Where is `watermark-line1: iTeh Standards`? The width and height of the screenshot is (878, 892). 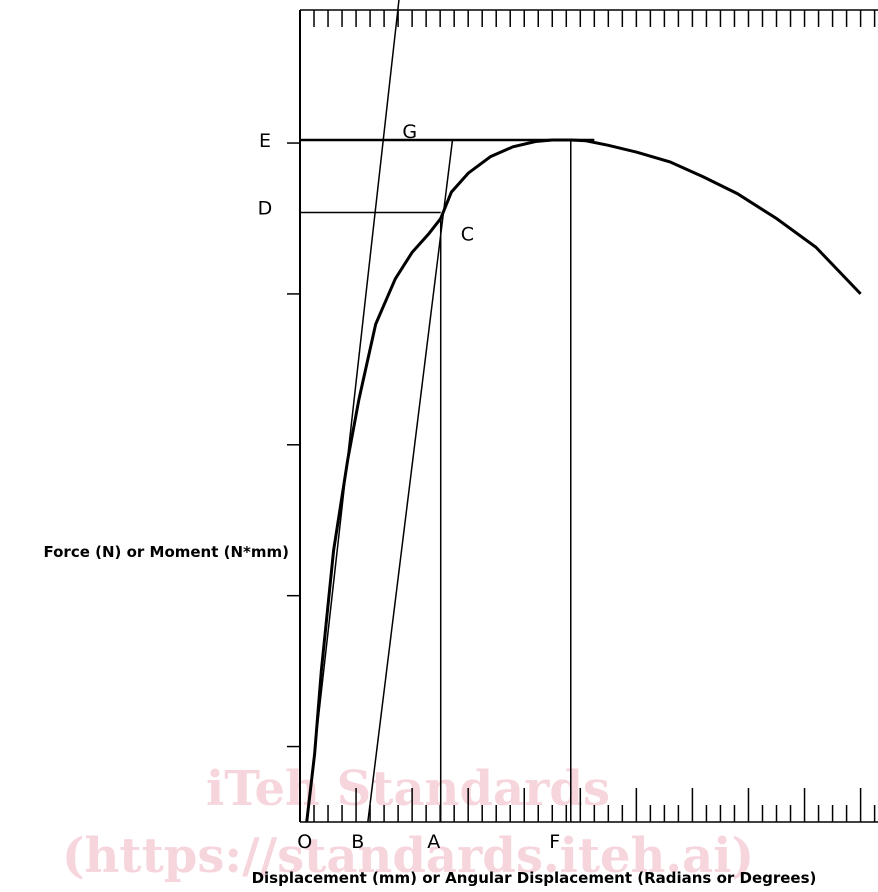 watermark-line1: iTeh Standards is located at coordinates (408, 789).